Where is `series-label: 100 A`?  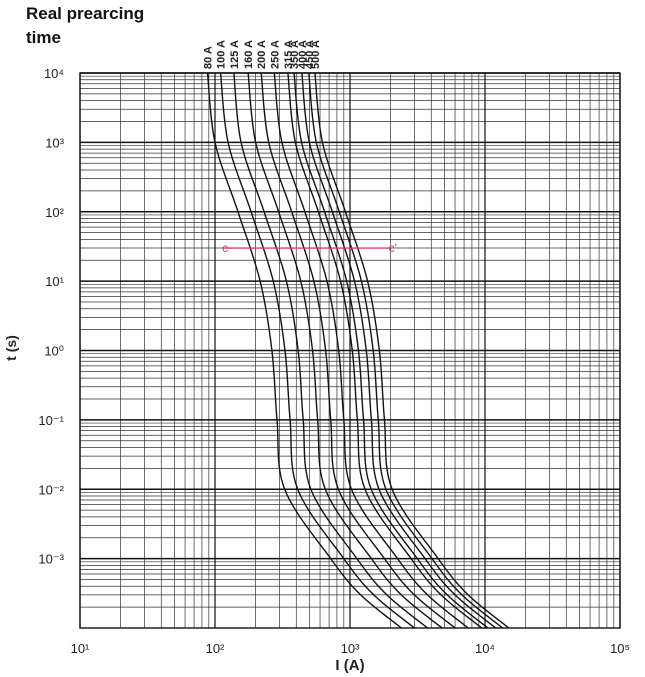 series-label: 100 A is located at coordinates (222, 54).